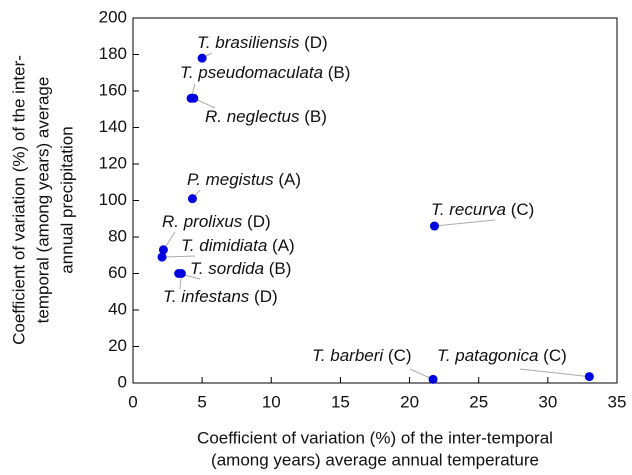  What do you see at coordinates (478, 401) in the screenshot?
I see `x-tick-label: 25` at bounding box center [478, 401].